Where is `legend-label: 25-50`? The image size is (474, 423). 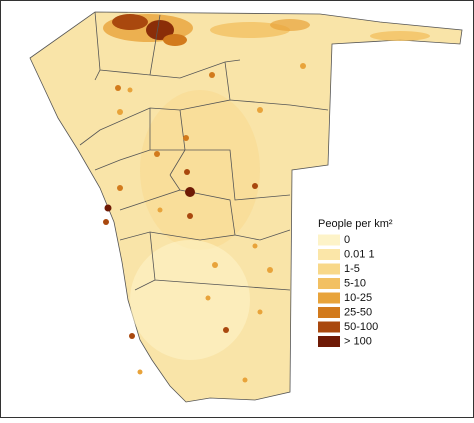
legend-label: 25-50 is located at coordinates (358, 312).